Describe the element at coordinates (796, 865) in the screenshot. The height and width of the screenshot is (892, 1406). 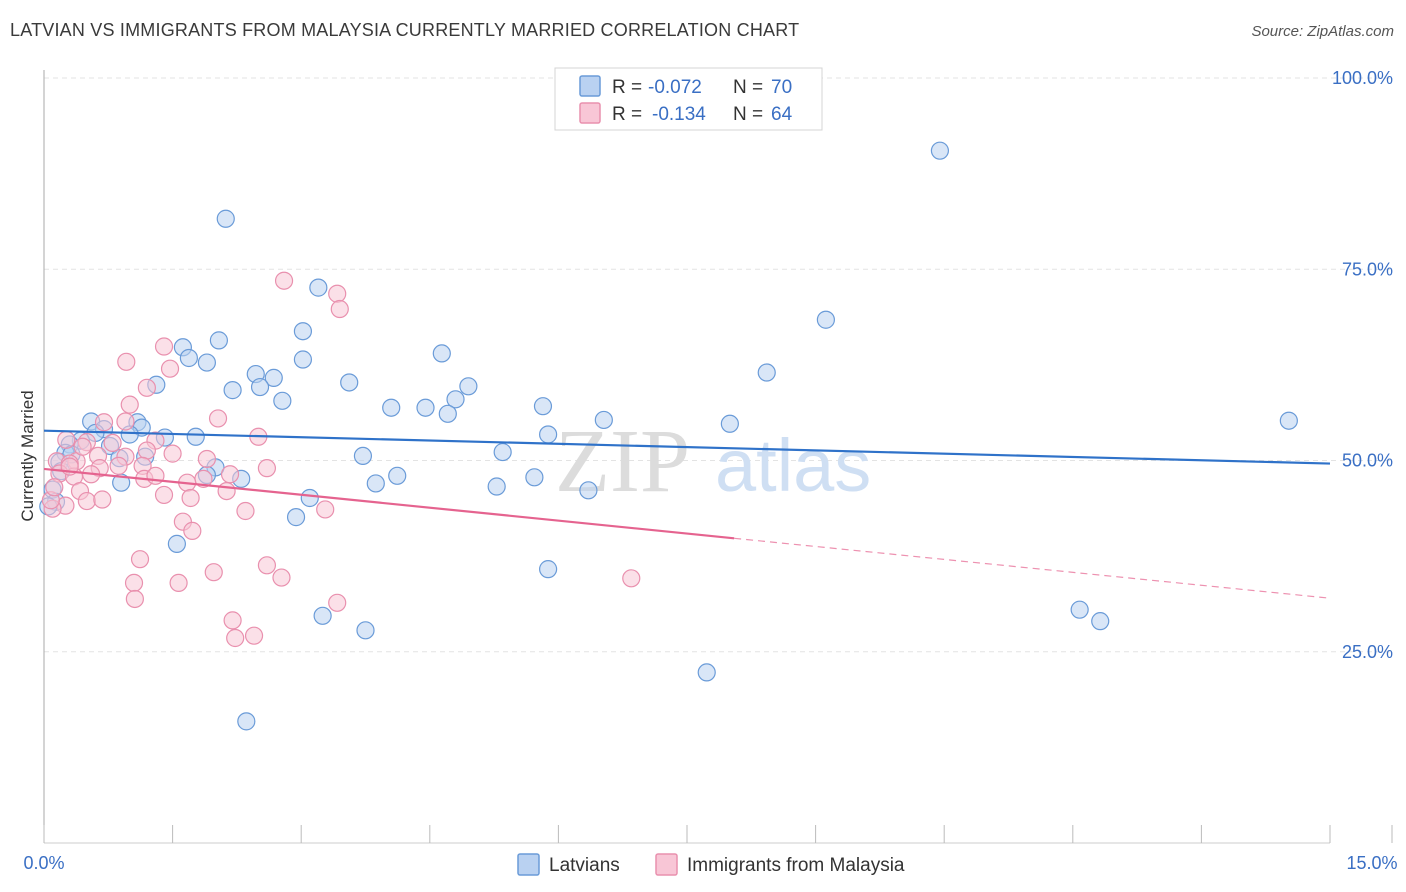
I see `legend-label-malaysia: Immigrants from Malaysia` at that location.